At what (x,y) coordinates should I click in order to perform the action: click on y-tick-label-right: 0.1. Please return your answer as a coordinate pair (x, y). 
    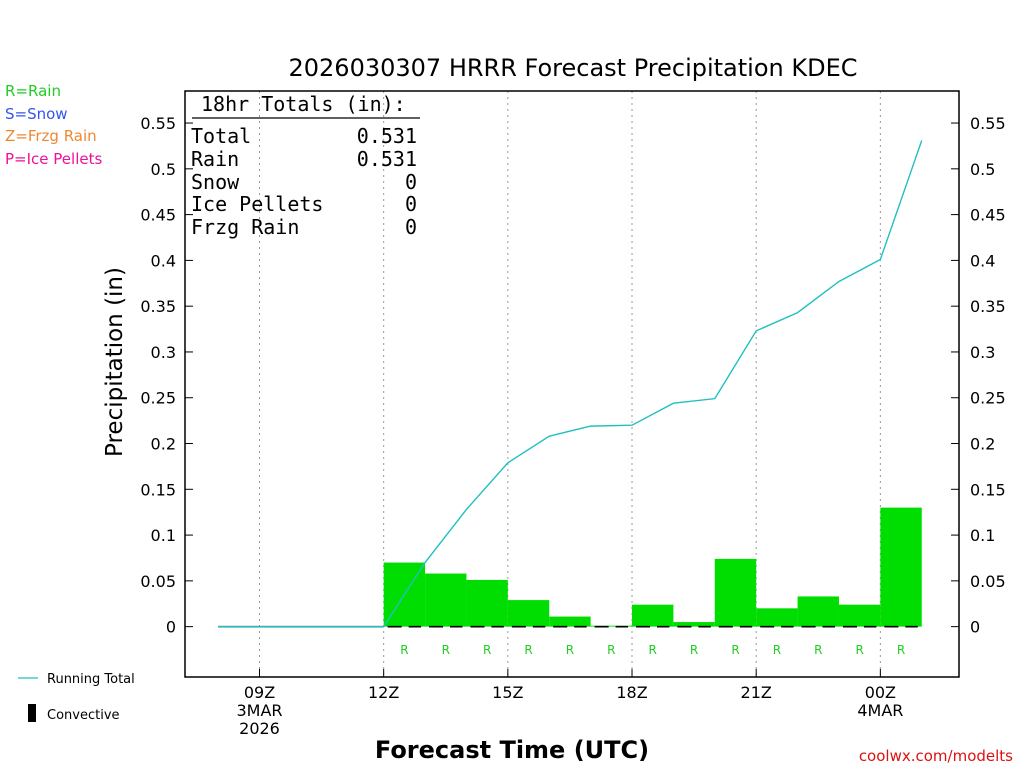
    Looking at the image, I should click on (982, 535).